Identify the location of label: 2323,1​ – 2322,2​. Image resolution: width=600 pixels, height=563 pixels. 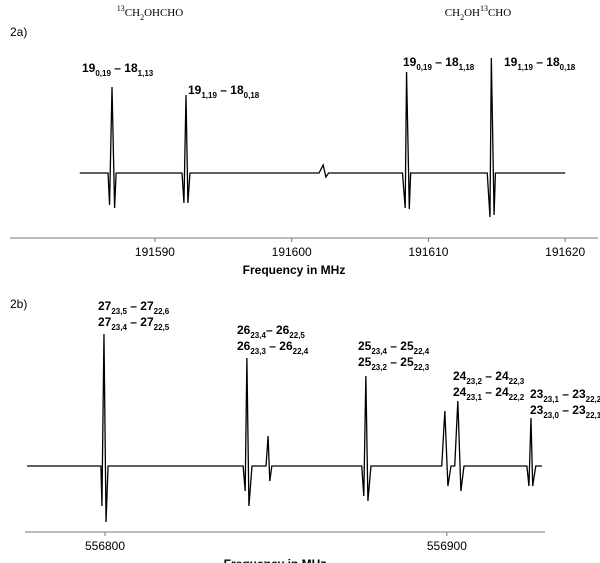
(565, 395).